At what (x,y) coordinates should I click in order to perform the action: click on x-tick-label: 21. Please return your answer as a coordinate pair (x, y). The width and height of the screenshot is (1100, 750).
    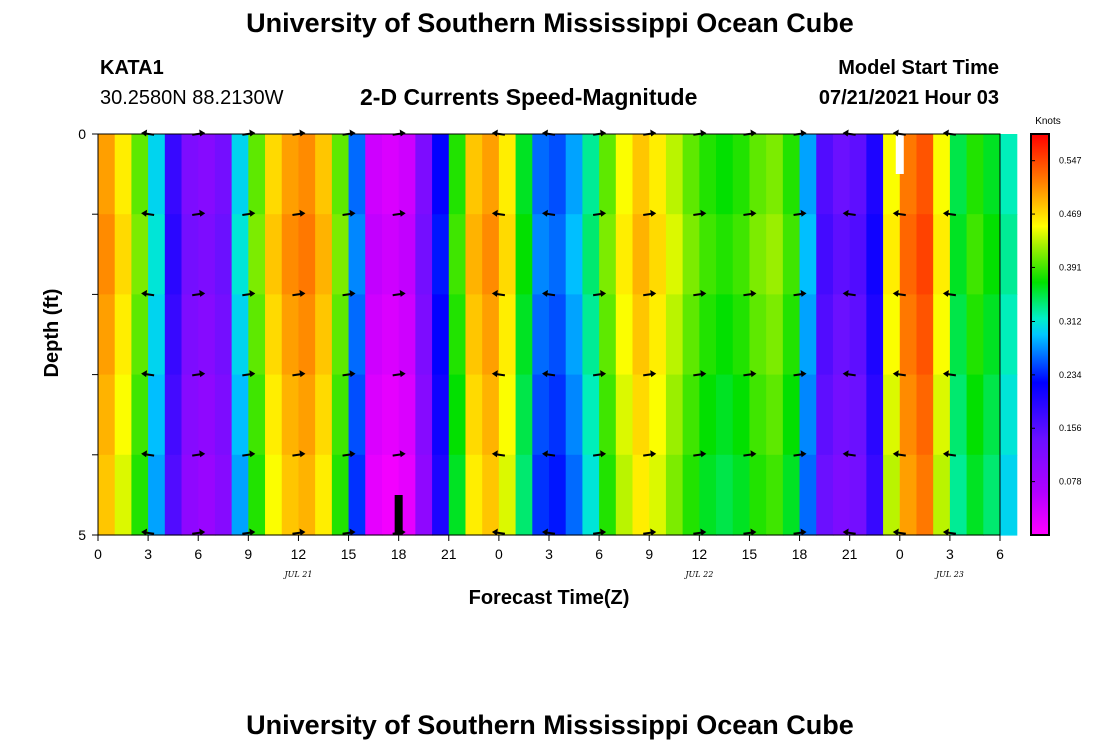
    Looking at the image, I should click on (449, 554).